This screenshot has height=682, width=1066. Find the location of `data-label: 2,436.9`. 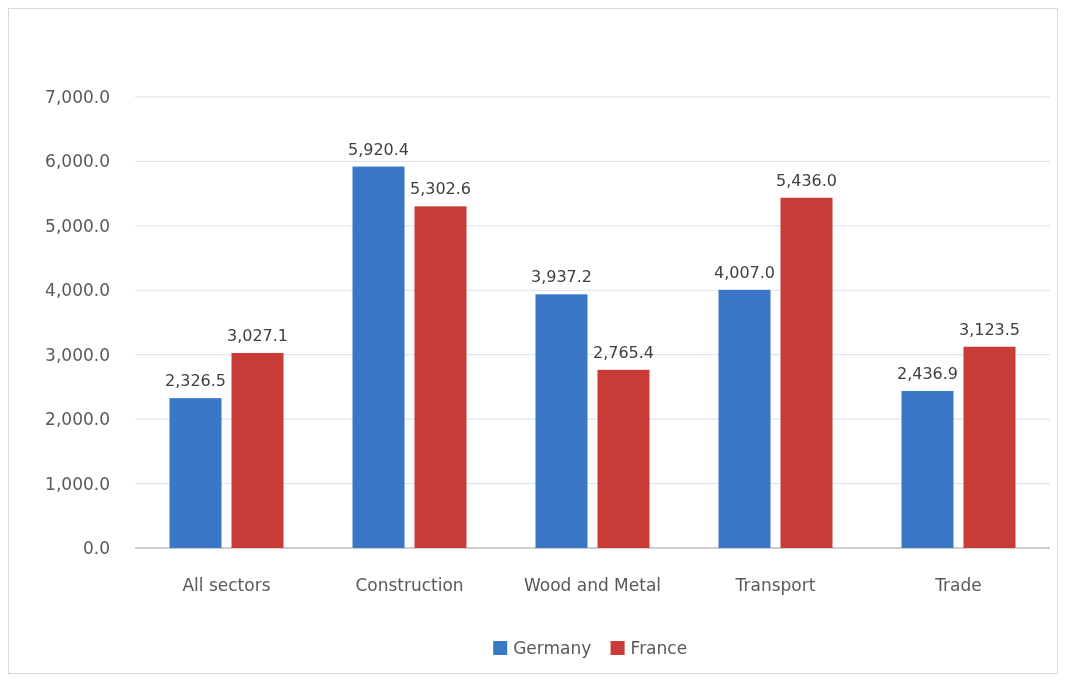

data-label: 2,436.9 is located at coordinates (927, 373).